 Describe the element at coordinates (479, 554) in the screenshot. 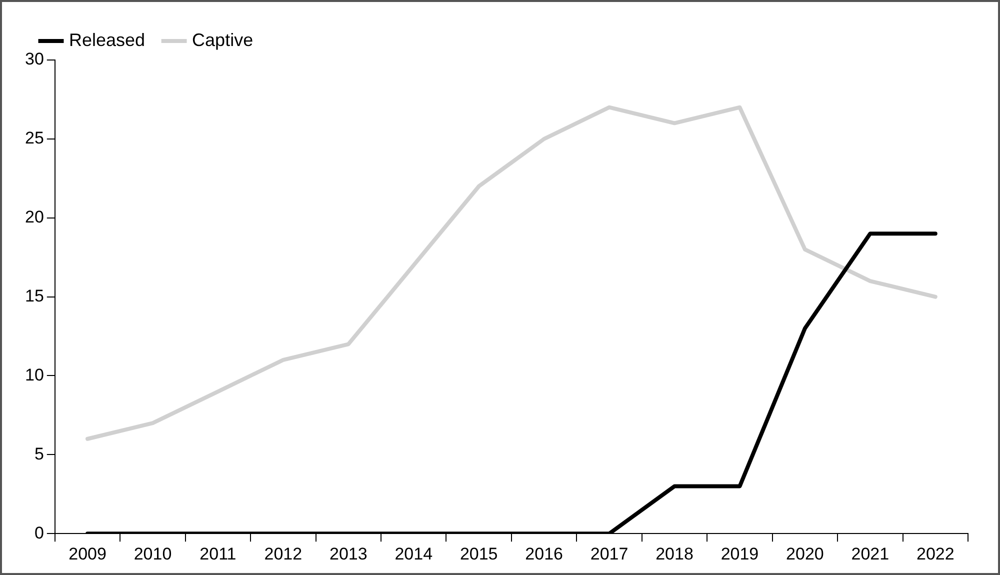

I see `x-tick-label: 2015` at that location.